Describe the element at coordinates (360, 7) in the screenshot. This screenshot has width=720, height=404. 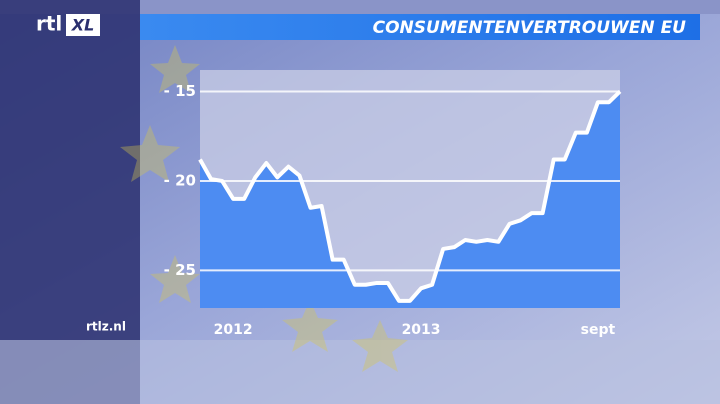
I see `top-band` at that location.